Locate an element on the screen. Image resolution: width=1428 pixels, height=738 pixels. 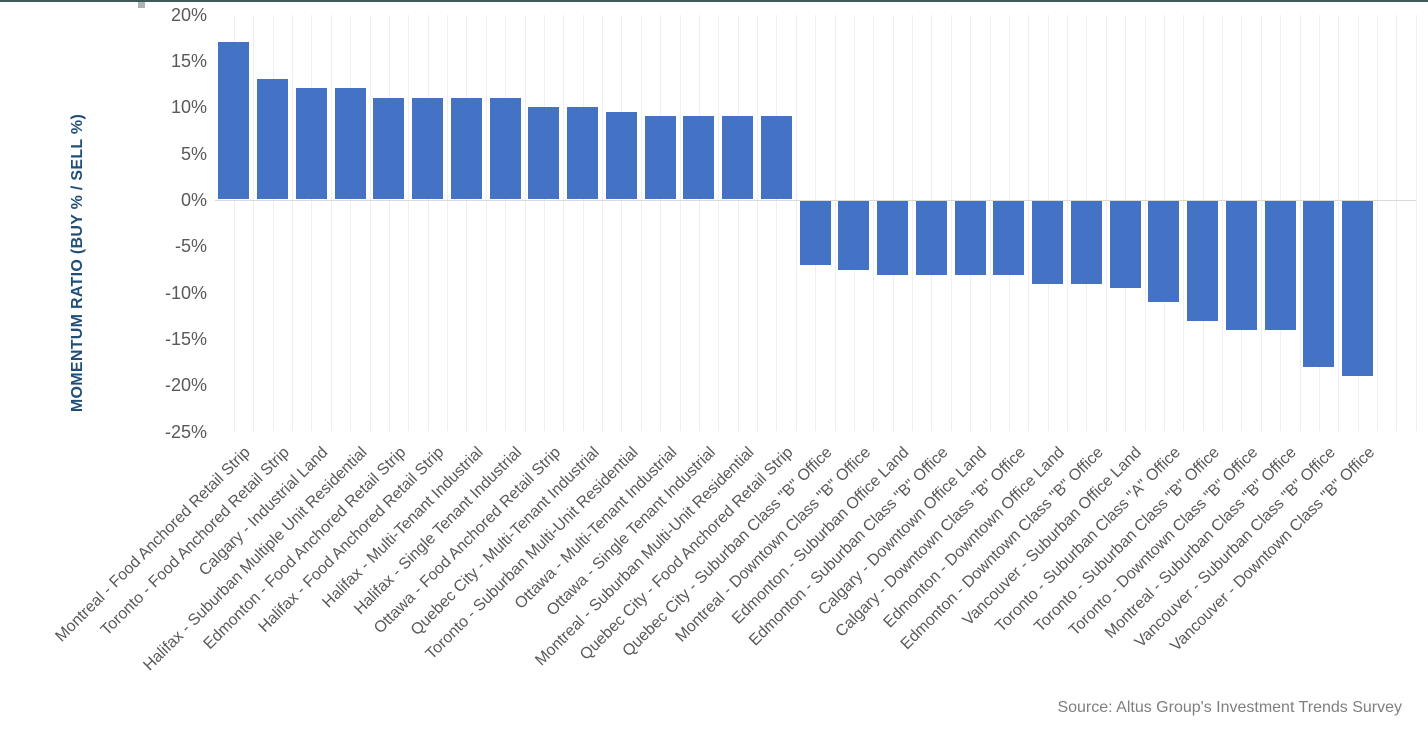
y-axis-tick-label: 20% is located at coordinates (188, 14).